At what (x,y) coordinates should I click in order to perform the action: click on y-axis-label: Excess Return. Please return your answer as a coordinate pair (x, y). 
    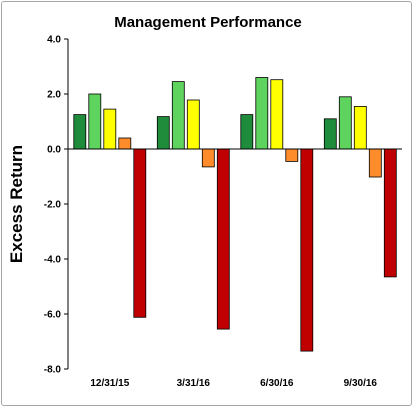
    Looking at the image, I should click on (16, 204).